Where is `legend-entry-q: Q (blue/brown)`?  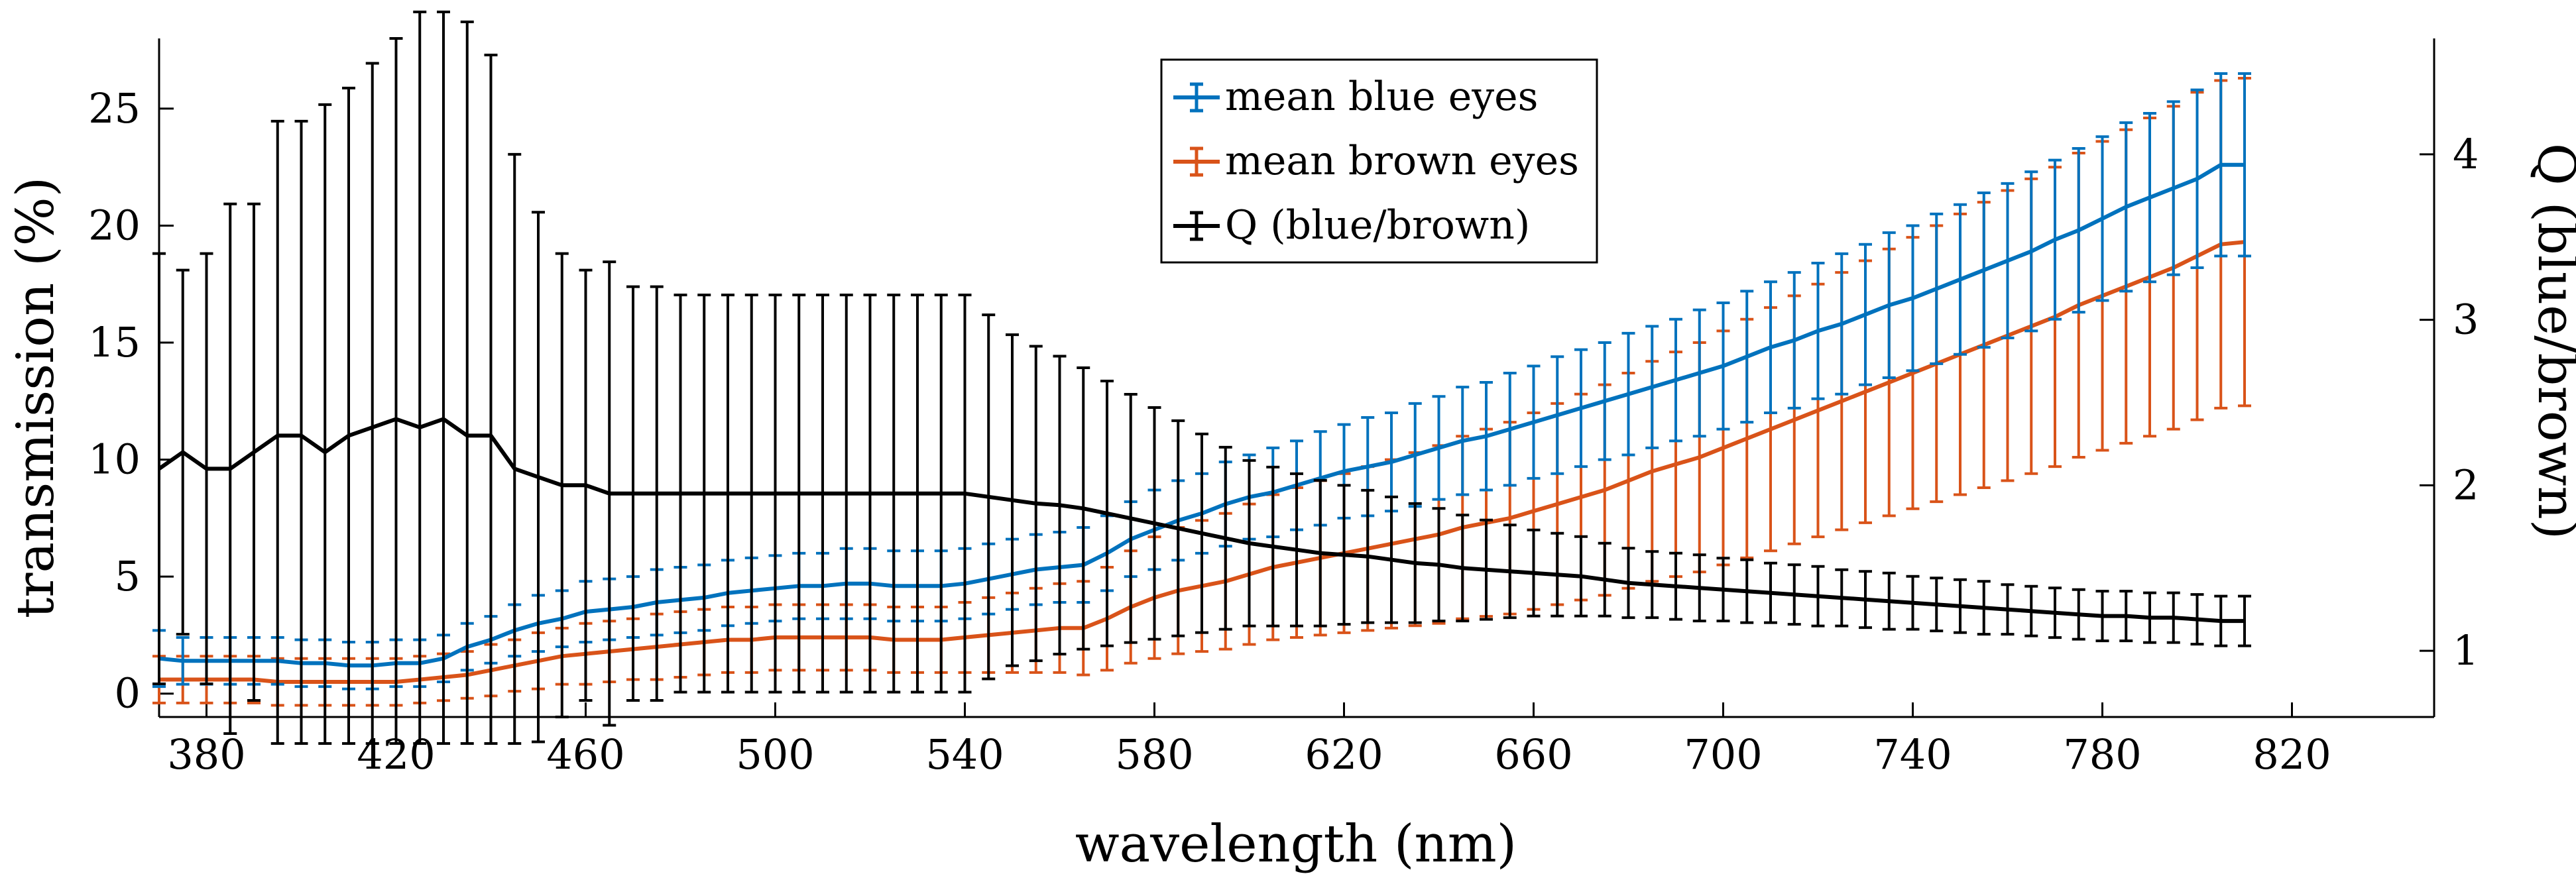 legend-entry-q: Q (blue/brown) is located at coordinates (1351, 225).